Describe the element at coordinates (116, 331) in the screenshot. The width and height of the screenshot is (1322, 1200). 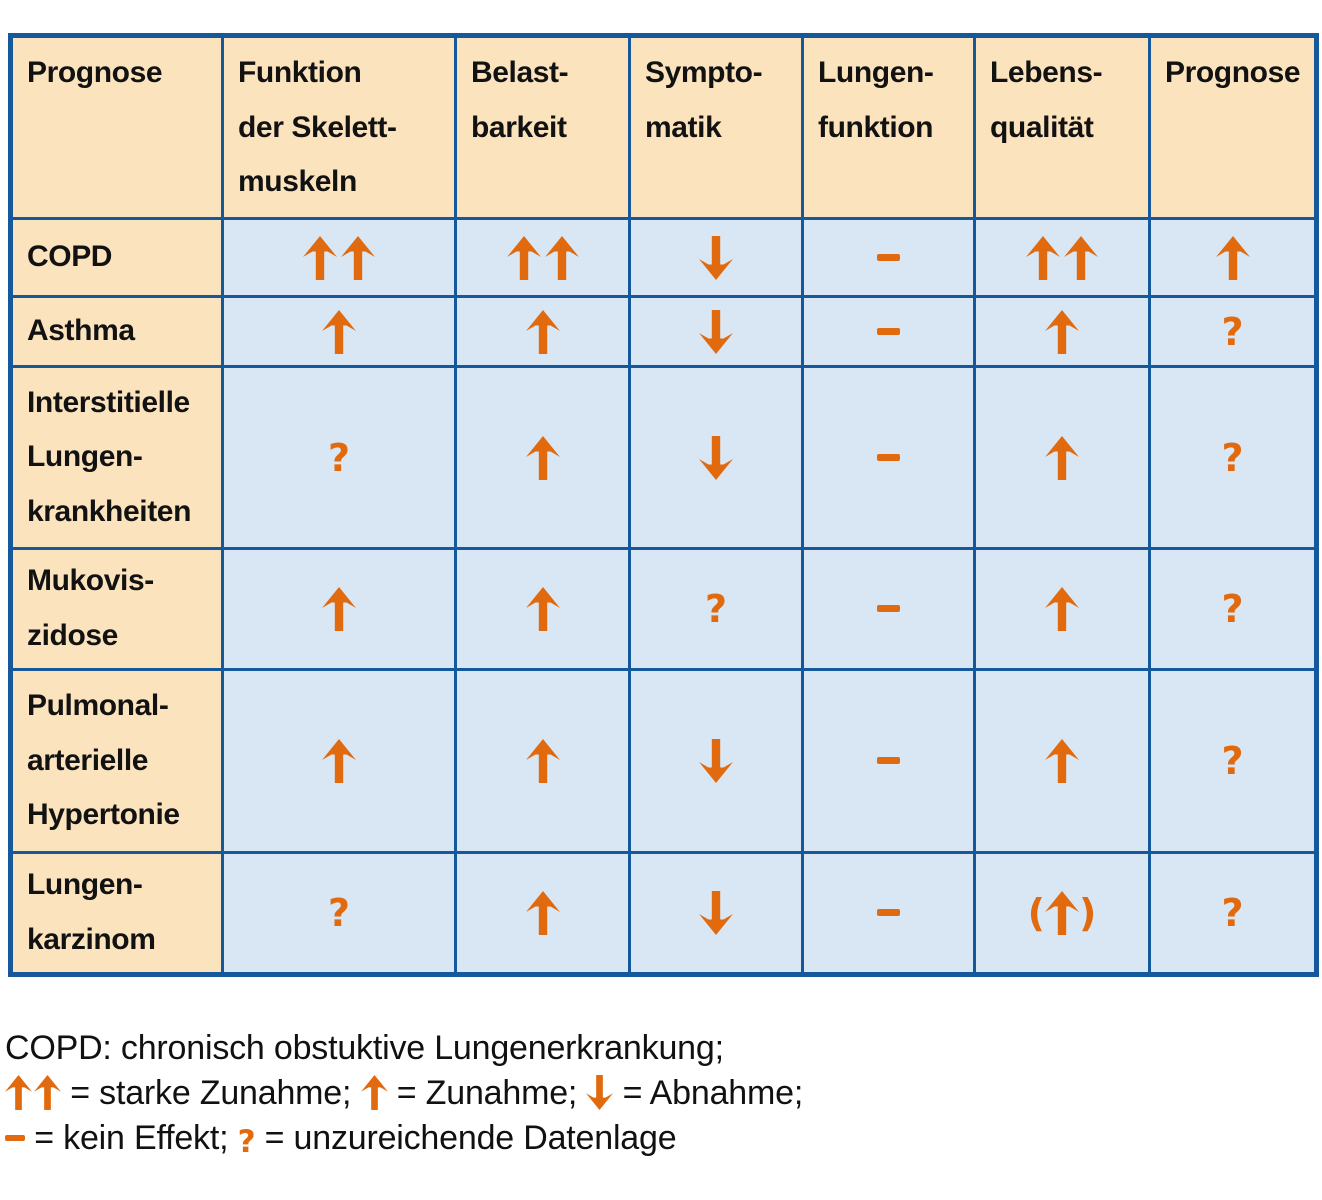
I see `row-label: Asthma` at that location.